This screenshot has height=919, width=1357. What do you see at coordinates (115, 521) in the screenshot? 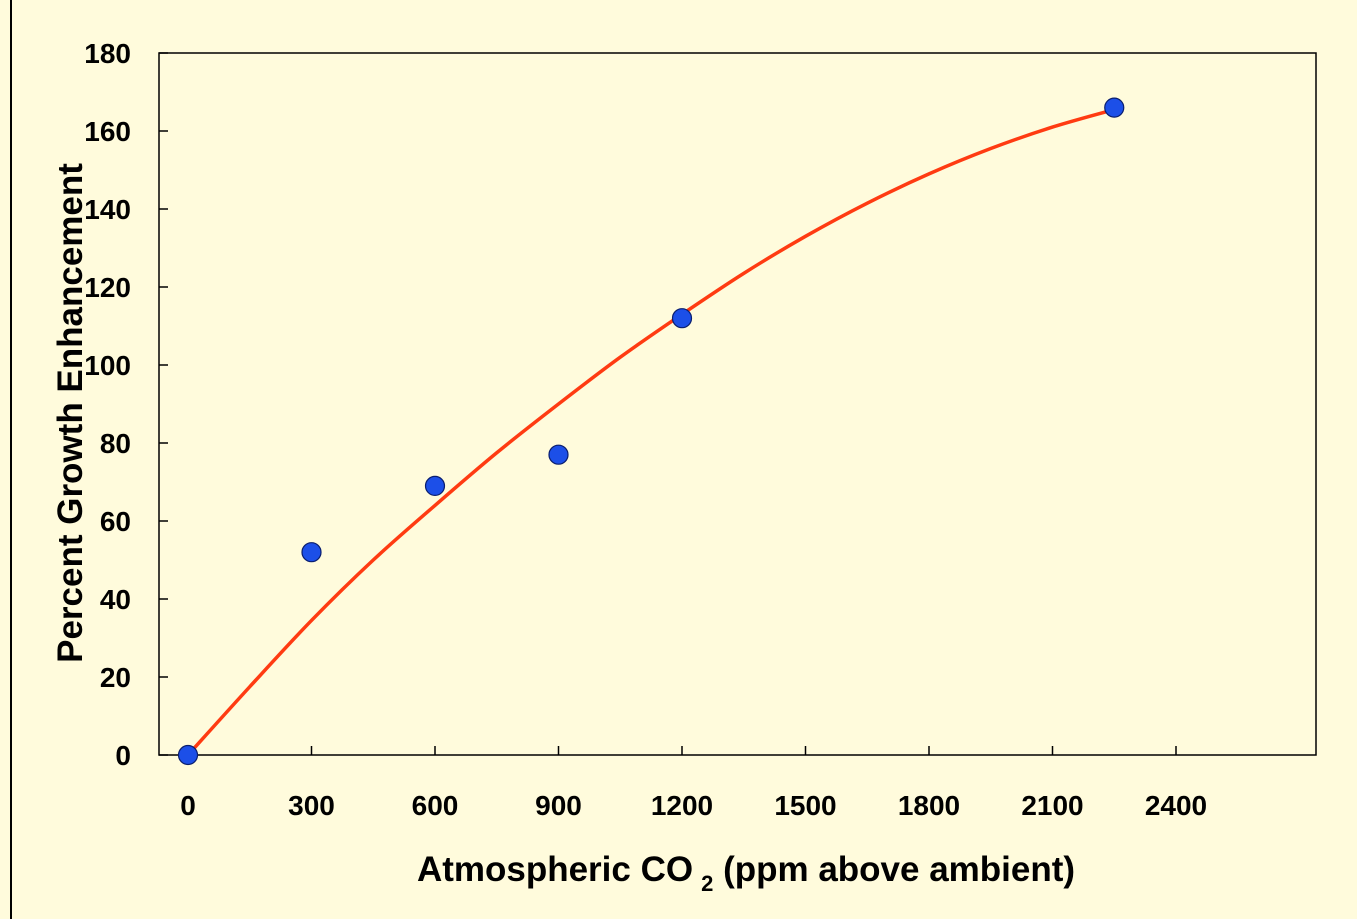
I see `y-tick-label: 60` at bounding box center [115, 521].